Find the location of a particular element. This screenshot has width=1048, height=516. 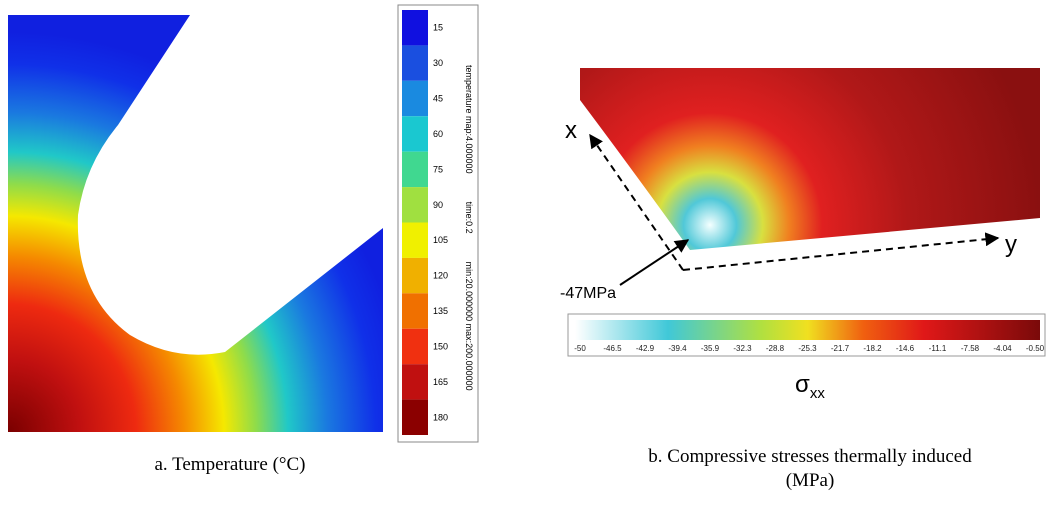

colorbar-label: -42.9 is located at coordinates (645, 348).